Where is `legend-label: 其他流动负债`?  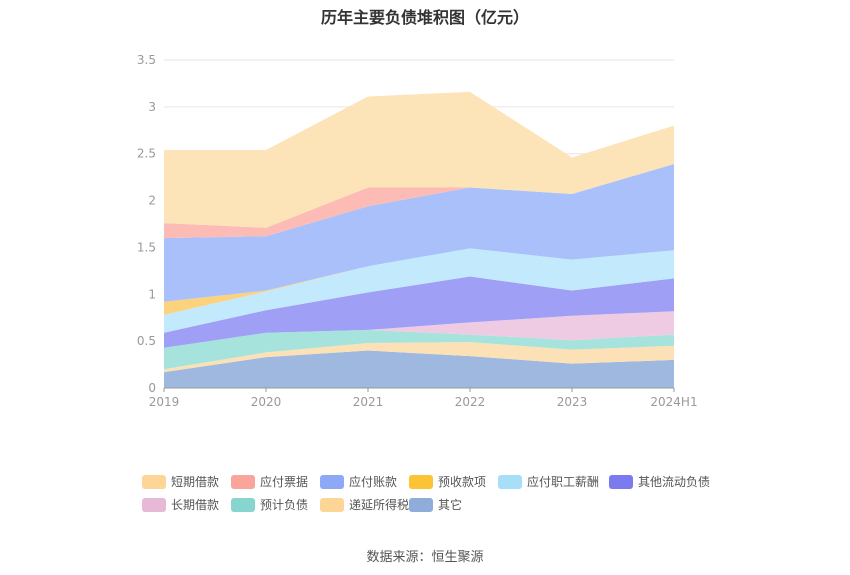
legend-label: 其他流动负债 is located at coordinates (674, 482).